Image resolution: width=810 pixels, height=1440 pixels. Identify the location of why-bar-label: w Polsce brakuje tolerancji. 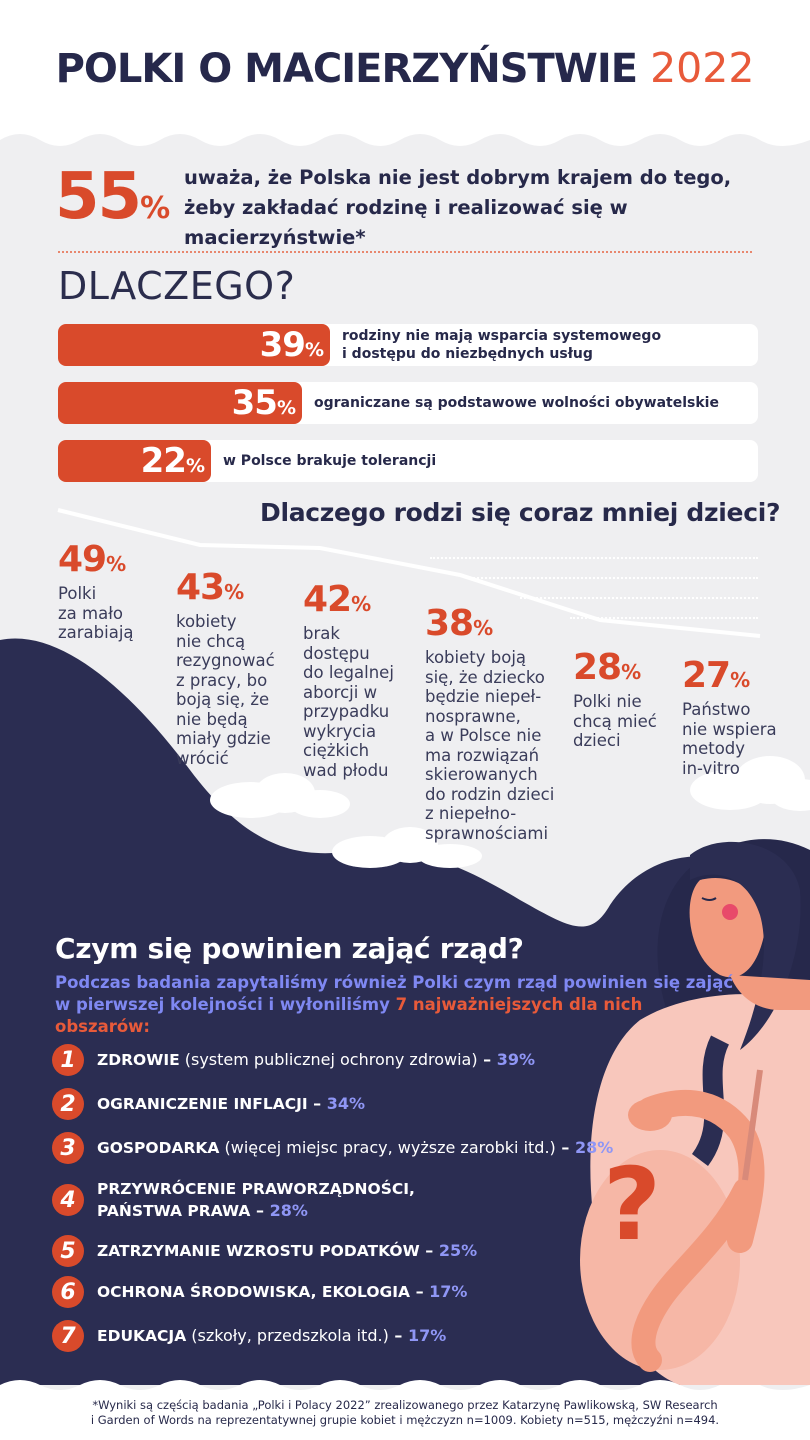
(330, 461).